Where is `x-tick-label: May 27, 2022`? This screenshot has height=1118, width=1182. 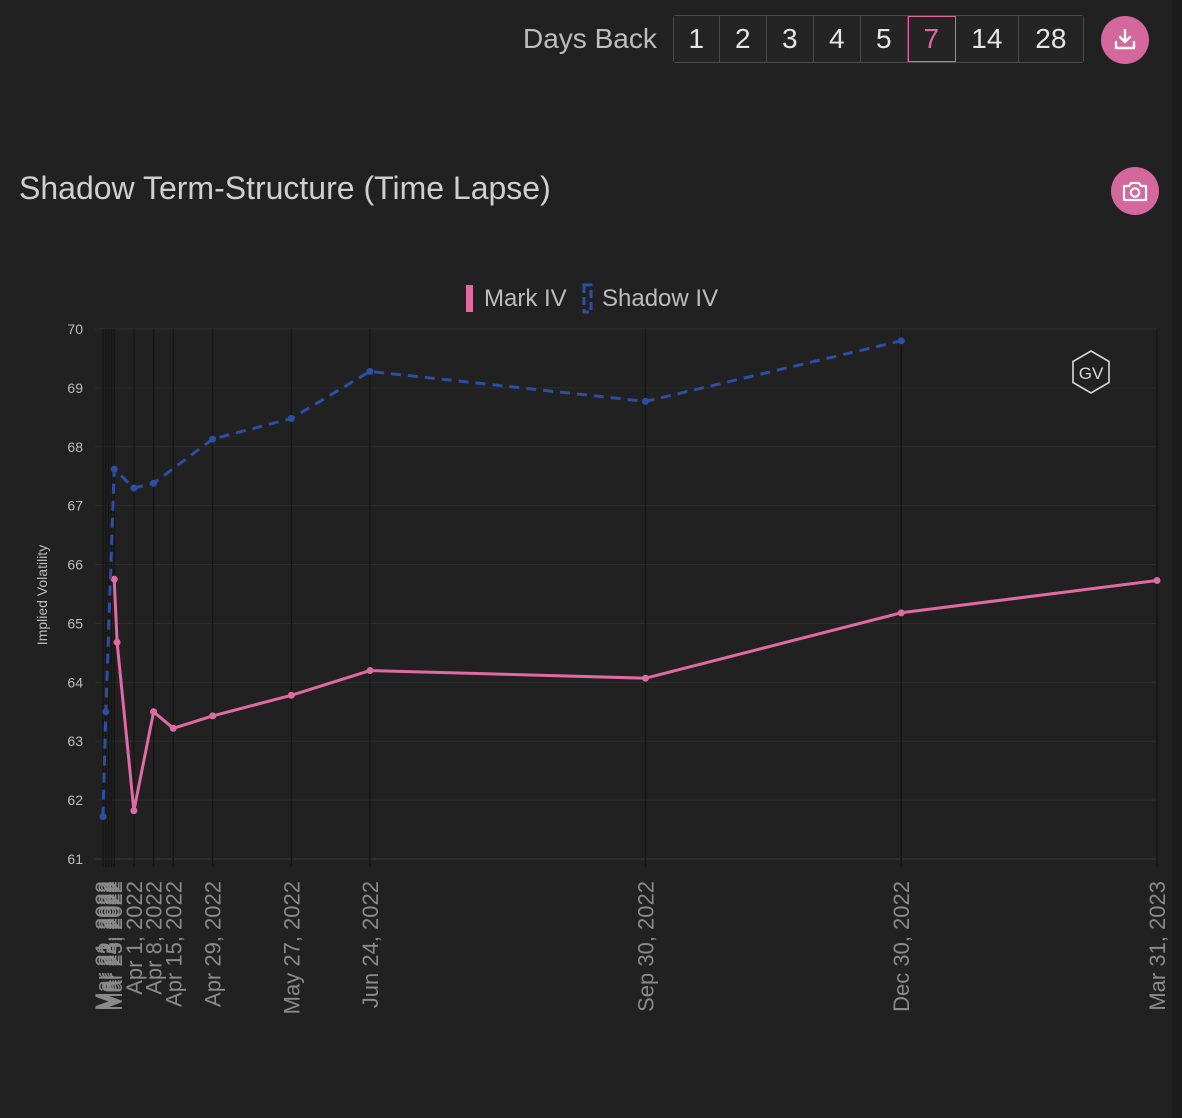 x-tick-label: May 27, 2022 is located at coordinates (291, 947).